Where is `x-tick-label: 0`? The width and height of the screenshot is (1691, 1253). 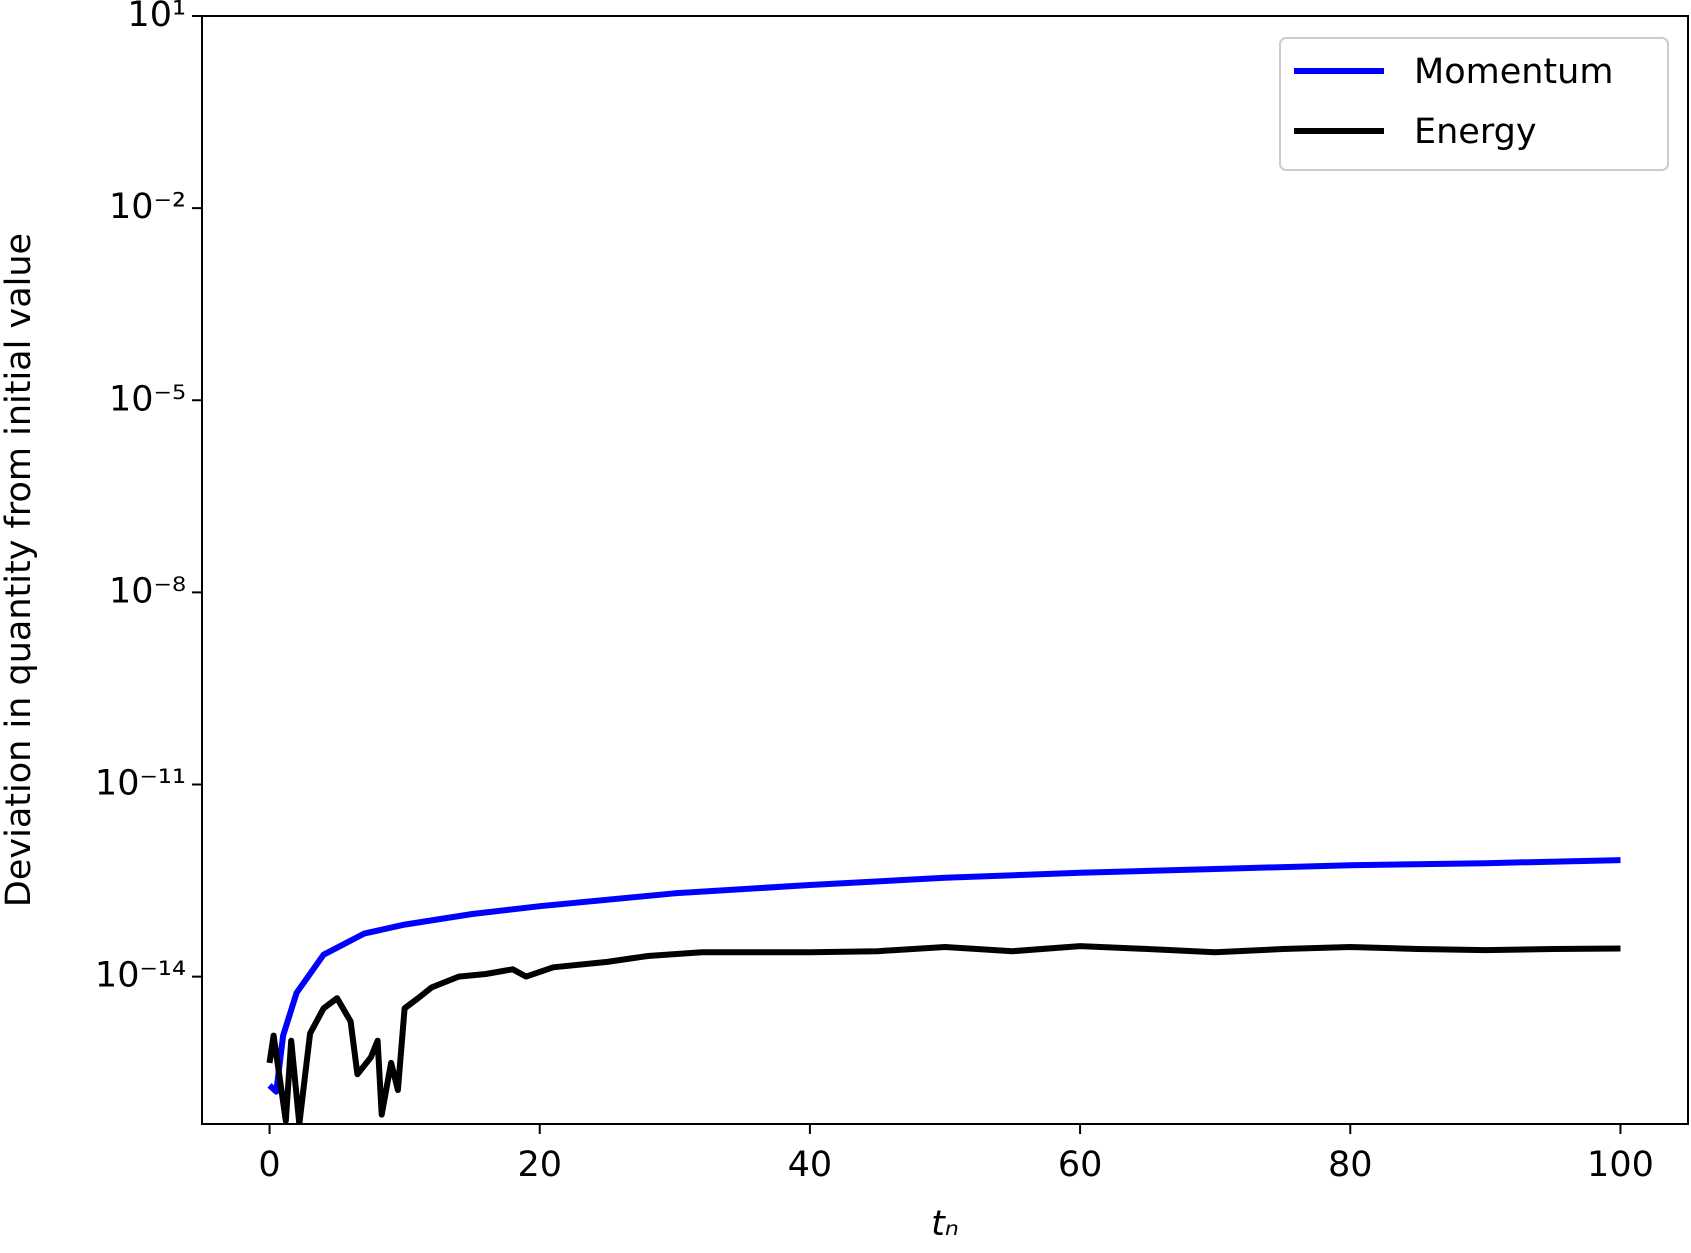 x-tick-label: 0 is located at coordinates (269, 1165).